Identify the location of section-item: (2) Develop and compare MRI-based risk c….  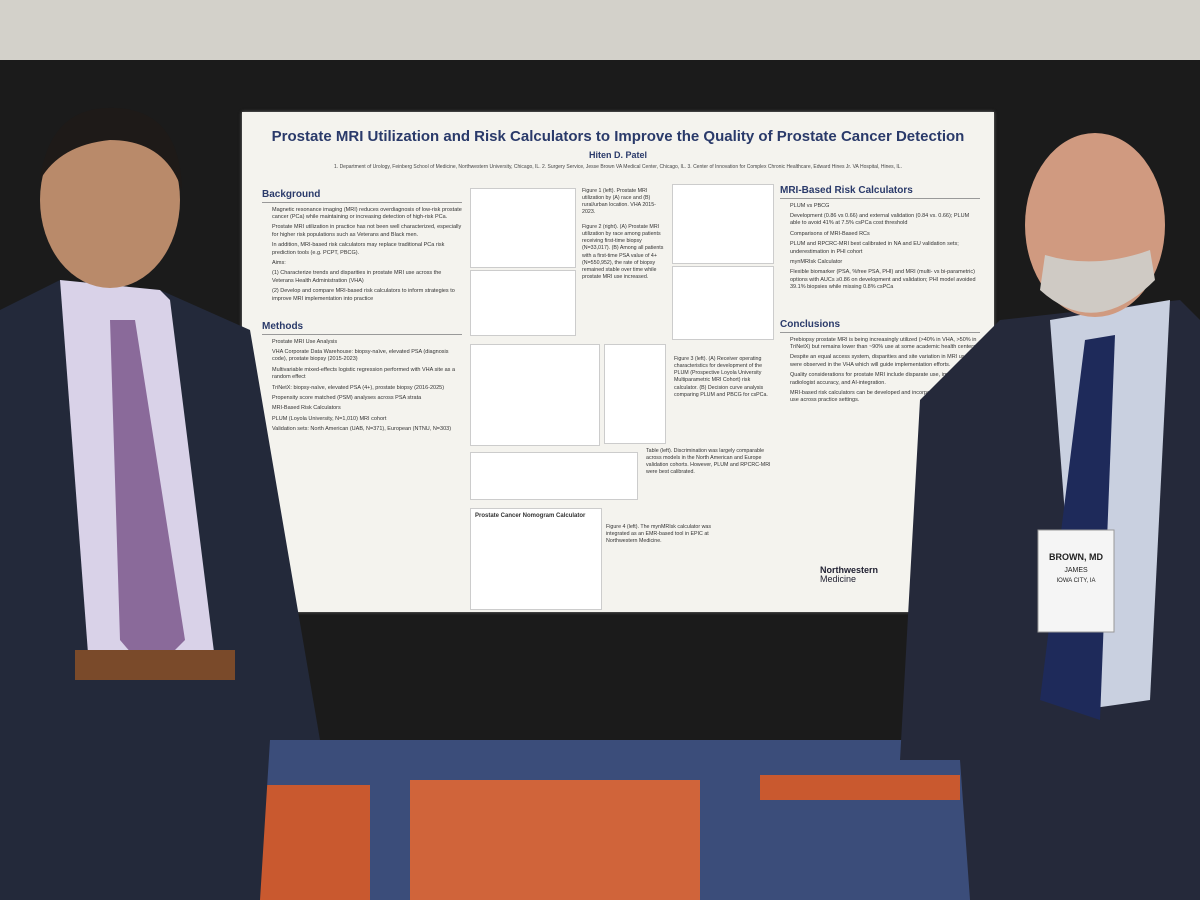
(363, 295).